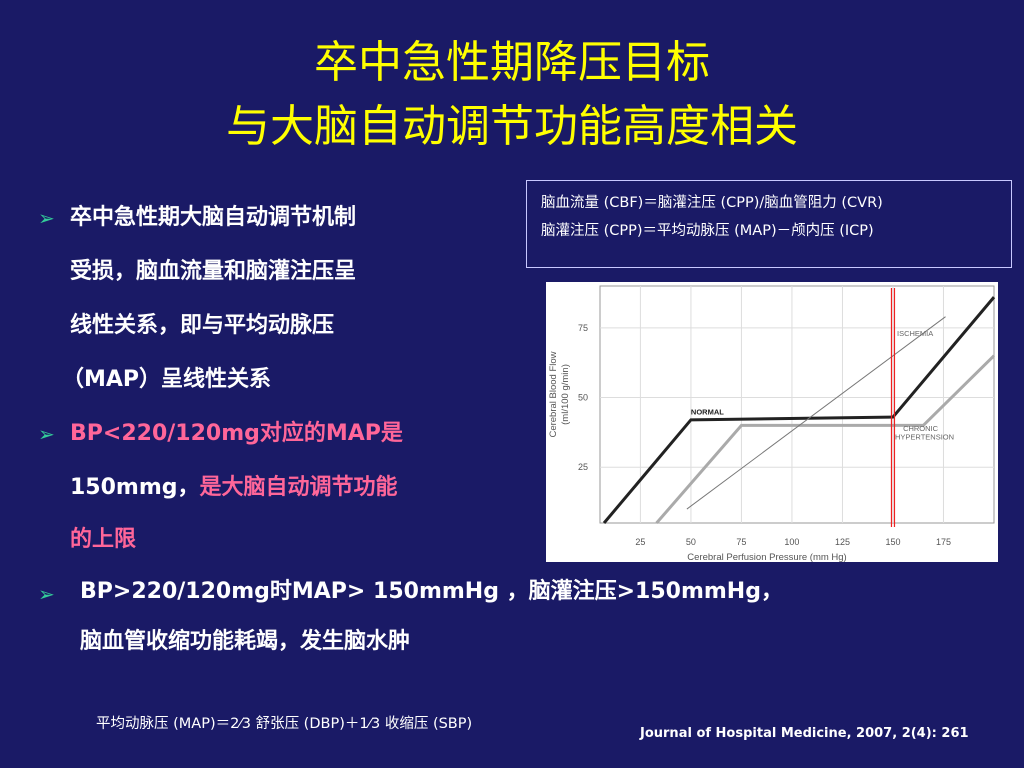 The height and width of the screenshot is (768, 1024). I want to click on x-tick-label: 175, so click(943, 542).